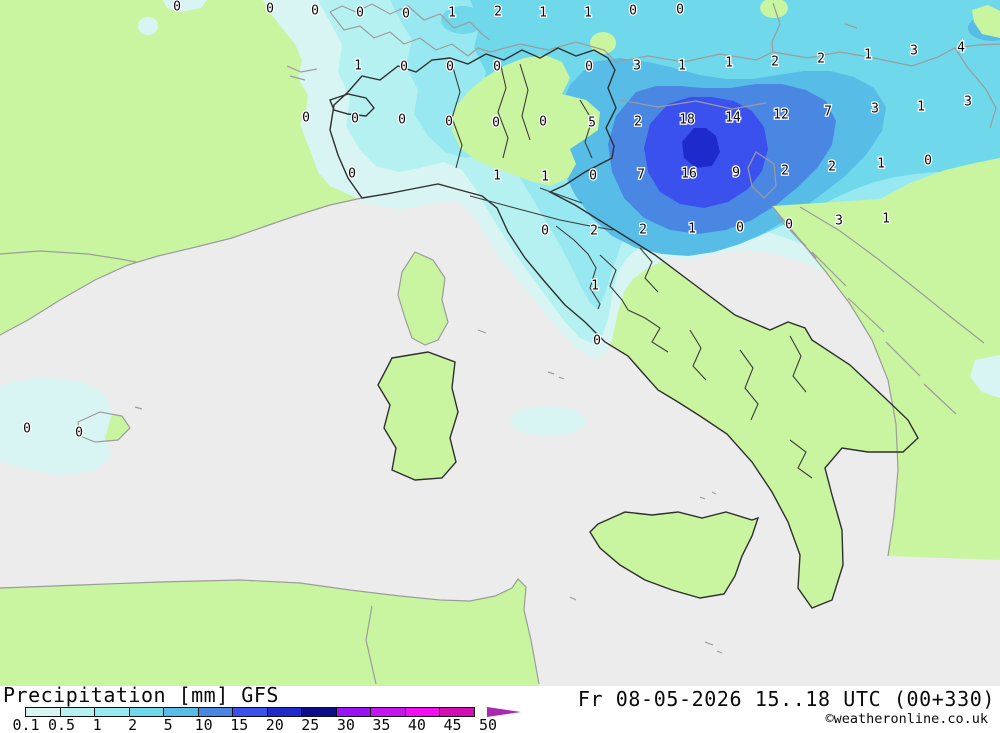 The height and width of the screenshot is (733, 1000). I want to click on legend-tick-0.1: 0.1, so click(26, 724).